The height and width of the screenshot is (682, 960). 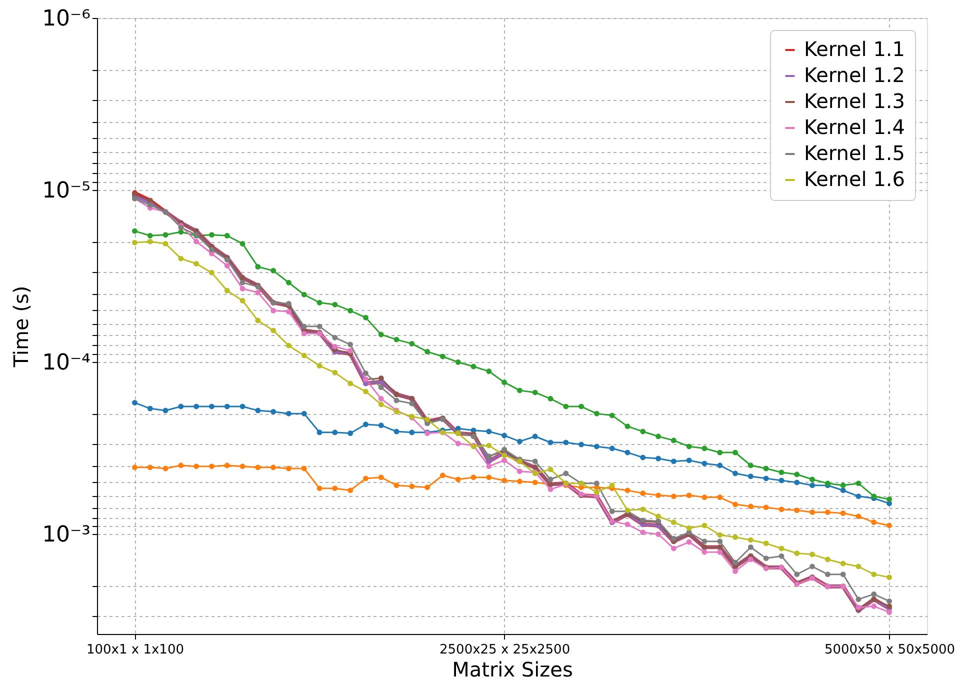 What do you see at coordinates (854, 75) in the screenshot?
I see `legend-label: Kernel 1.2` at bounding box center [854, 75].